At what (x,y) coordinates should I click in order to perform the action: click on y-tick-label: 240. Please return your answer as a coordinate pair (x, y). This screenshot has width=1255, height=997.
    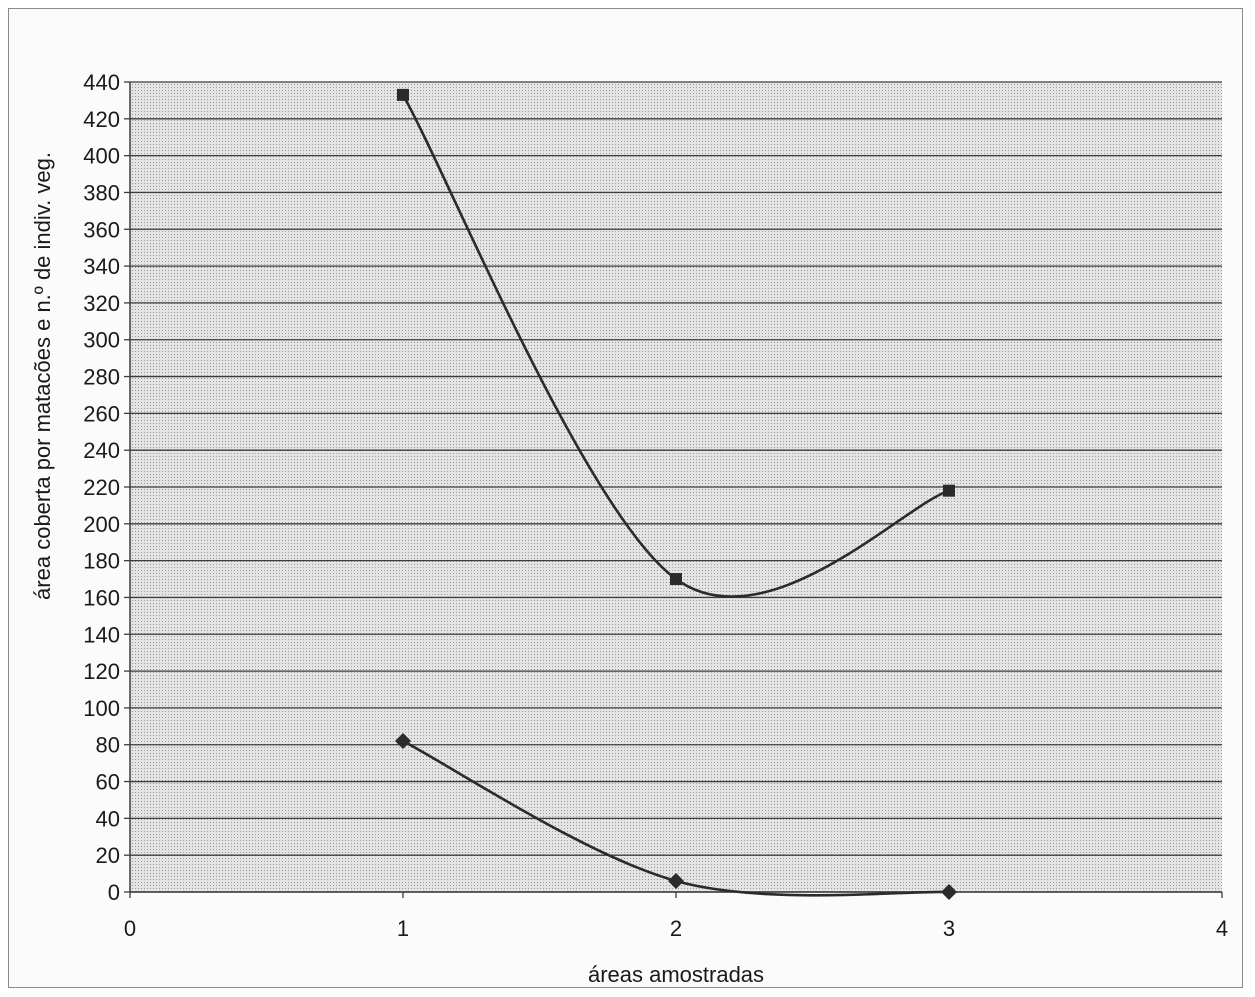
    Looking at the image, I should click on (101, 450).